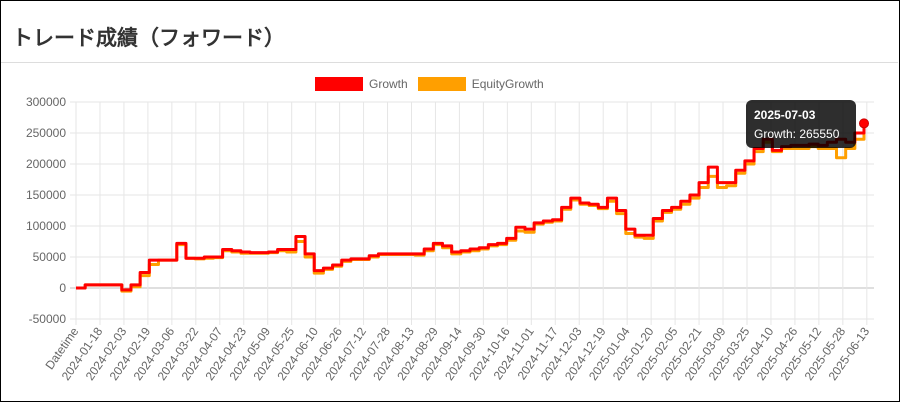 This screenshot has height=402, width=900. Describe the element at coordinates (46, 195) in the screenshot. I see `y-tick-label: 150000` at that location.